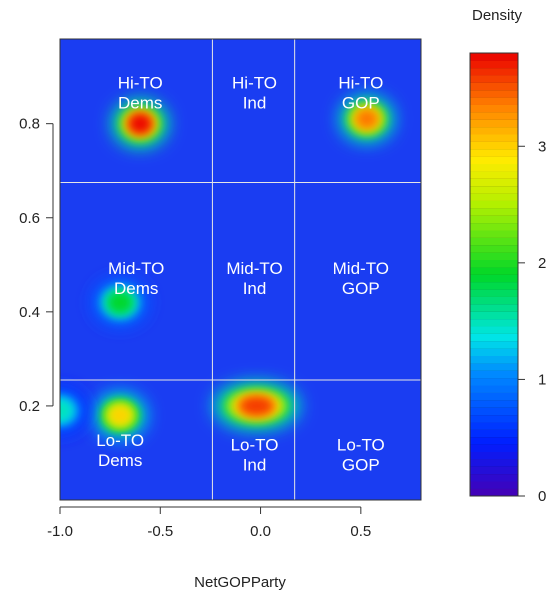 Image resolution: width=557 pixels, height=605 pixels. I want to click on region-label: Hi-TO GOP, so click(360, 92).